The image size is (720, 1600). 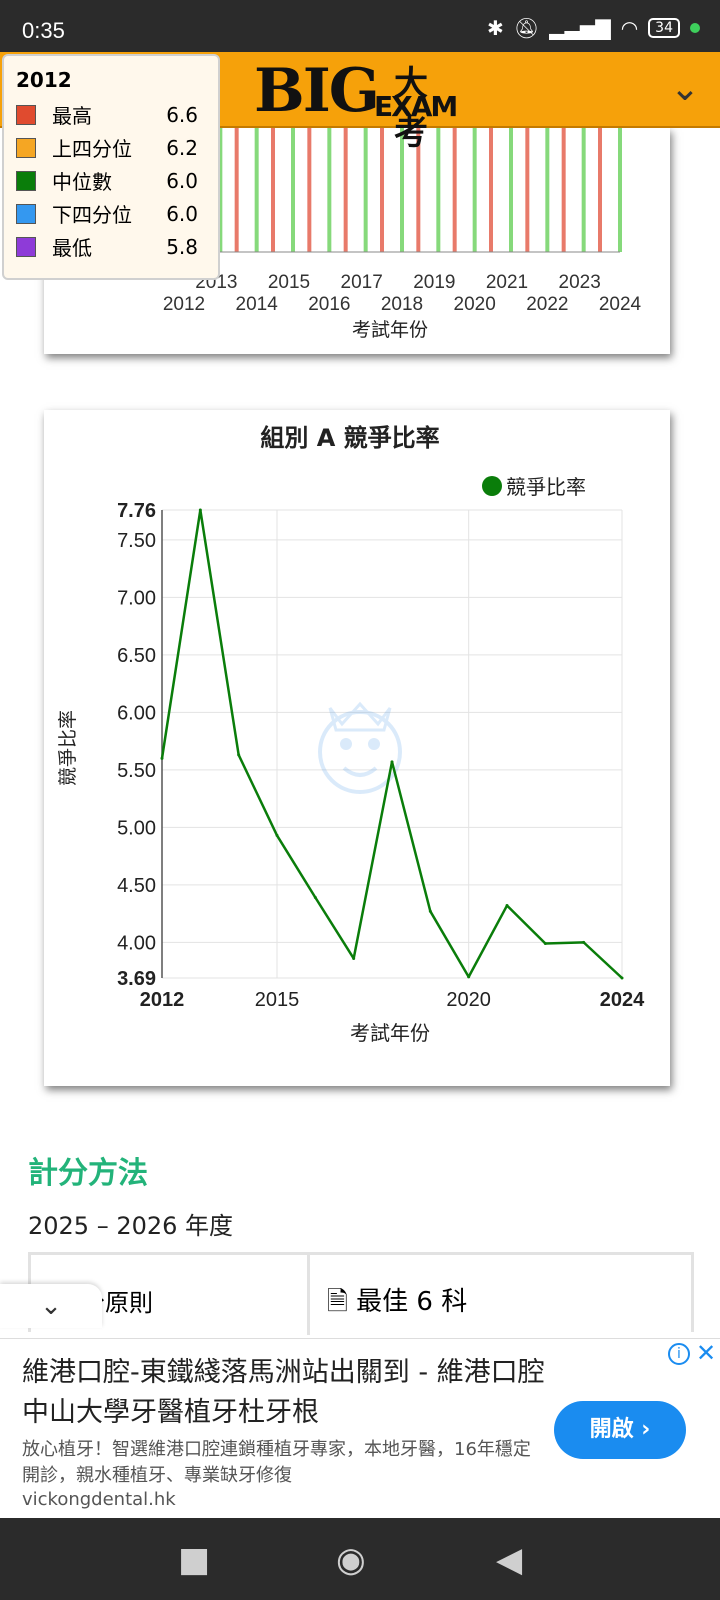 I want to click on tooltip-label: 最高, so click(x=72, y=116).